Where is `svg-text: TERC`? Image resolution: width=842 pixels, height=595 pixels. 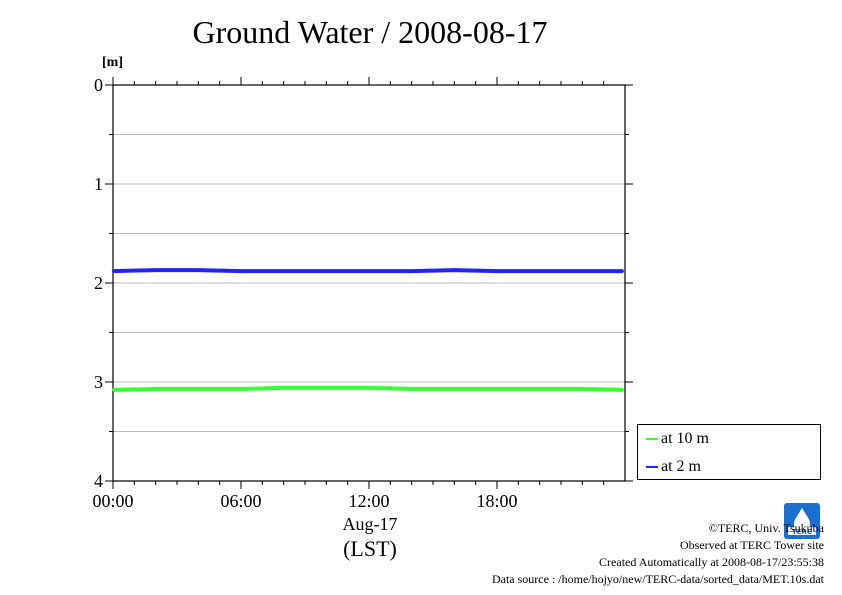
svg-text: TERC is located at coordinates (802, 532).